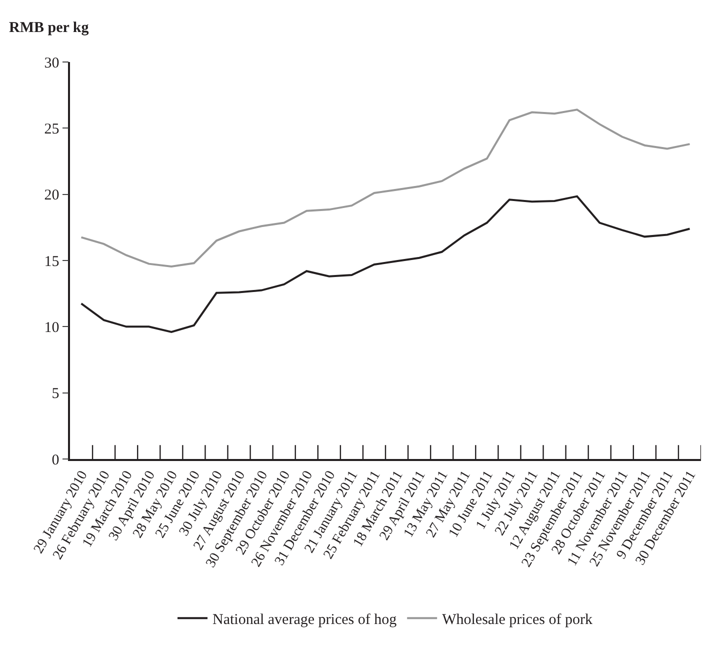 Image resolution: width=721 pixels, height=647 pixels. Describe the element at coordinates (52, 328) in the screenshot. I see `y-tick-label: 10` at that location.